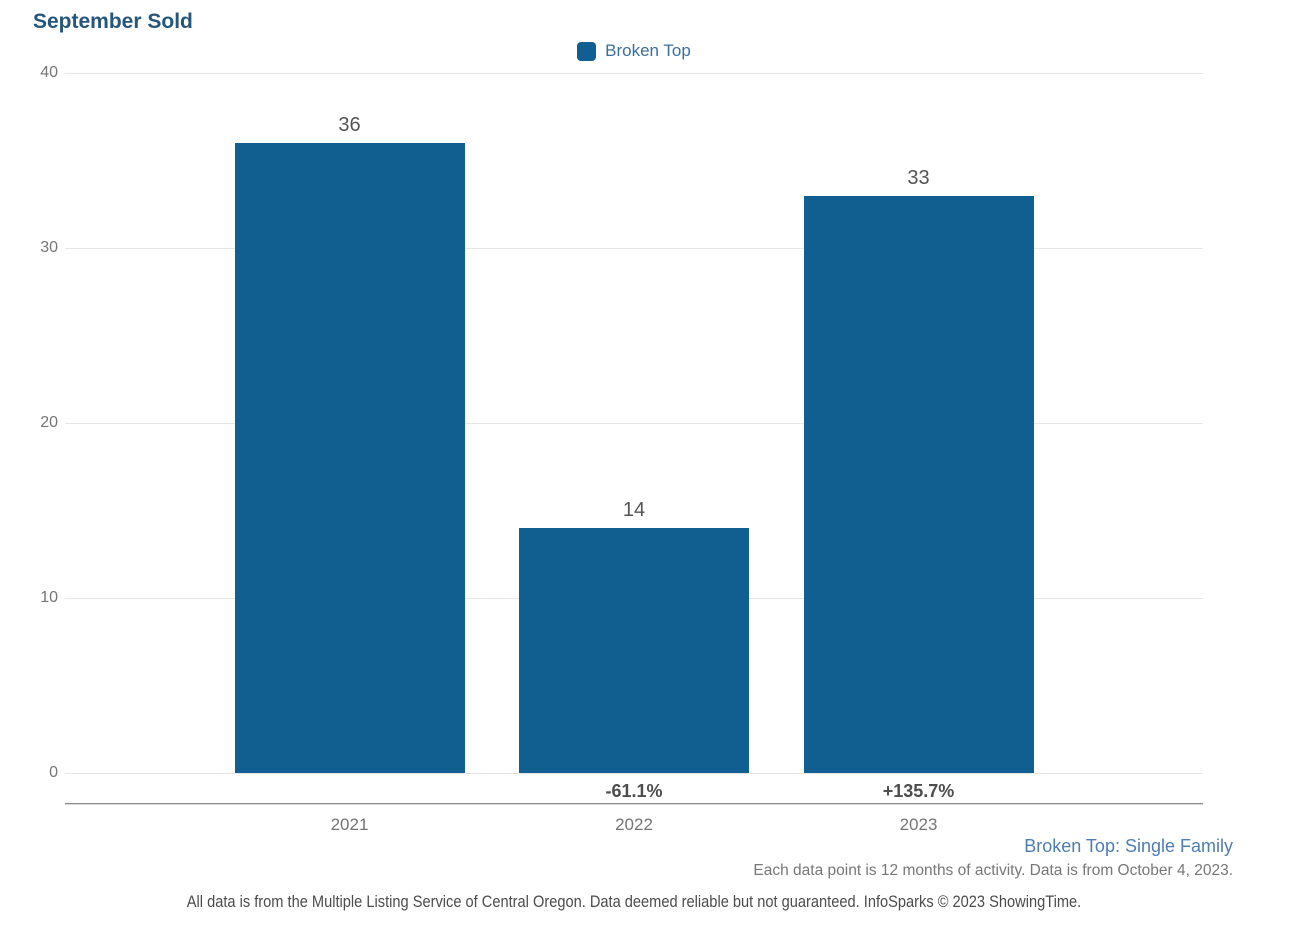 The image size is (1291, 936). Describe the element at coordinates (634, 650) in the screenshot. I see `bar-2022` at that location.